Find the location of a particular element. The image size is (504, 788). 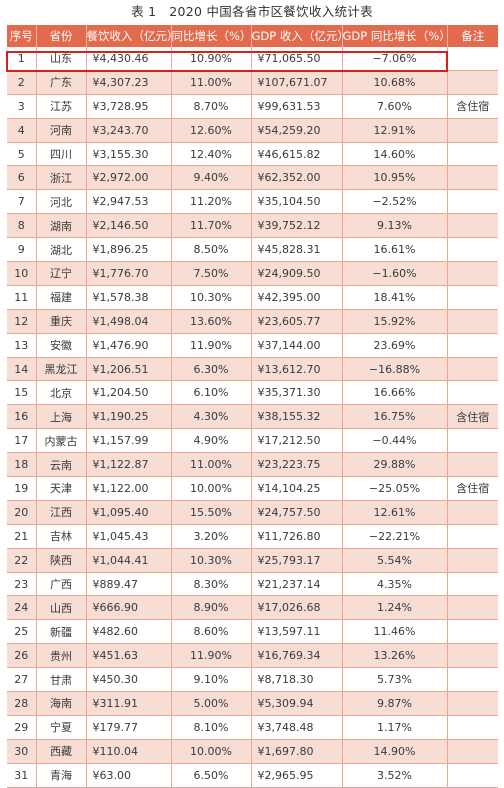

cell-yoy: 6.30% is located at coordinates (210, 369).